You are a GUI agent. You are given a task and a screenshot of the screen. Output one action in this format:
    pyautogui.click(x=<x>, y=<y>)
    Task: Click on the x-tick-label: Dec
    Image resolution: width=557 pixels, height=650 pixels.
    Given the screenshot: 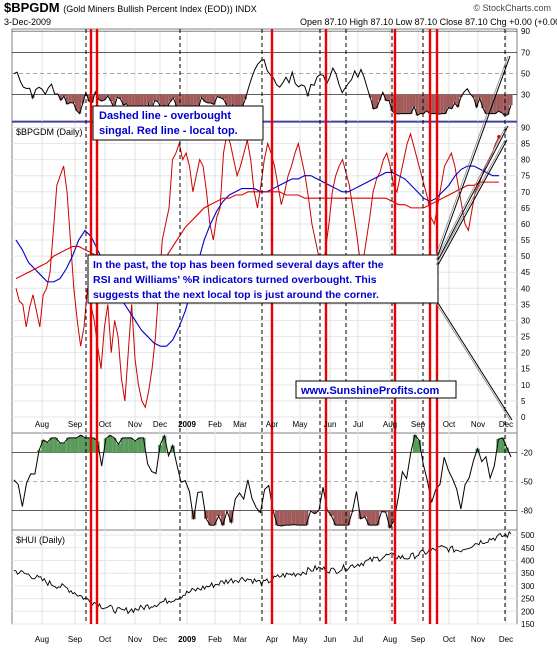 What is the action you would take?
    pyautogui.click(x=506, y=639)
    